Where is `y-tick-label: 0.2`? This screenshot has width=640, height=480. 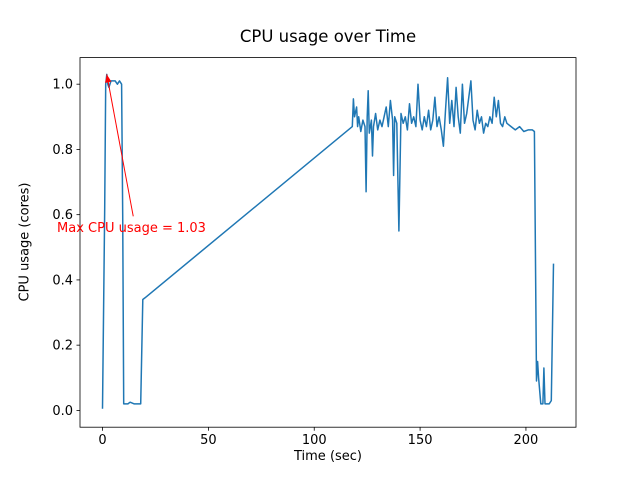 y-tick-label: 0.2 is located at coordinates (62, 346).